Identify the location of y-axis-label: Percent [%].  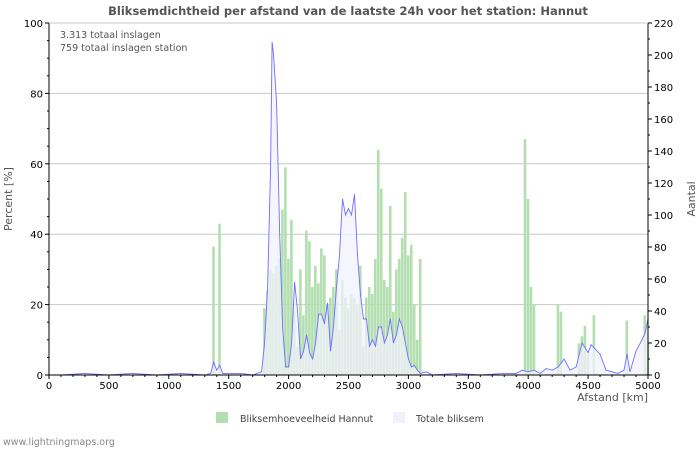
(8, 199).